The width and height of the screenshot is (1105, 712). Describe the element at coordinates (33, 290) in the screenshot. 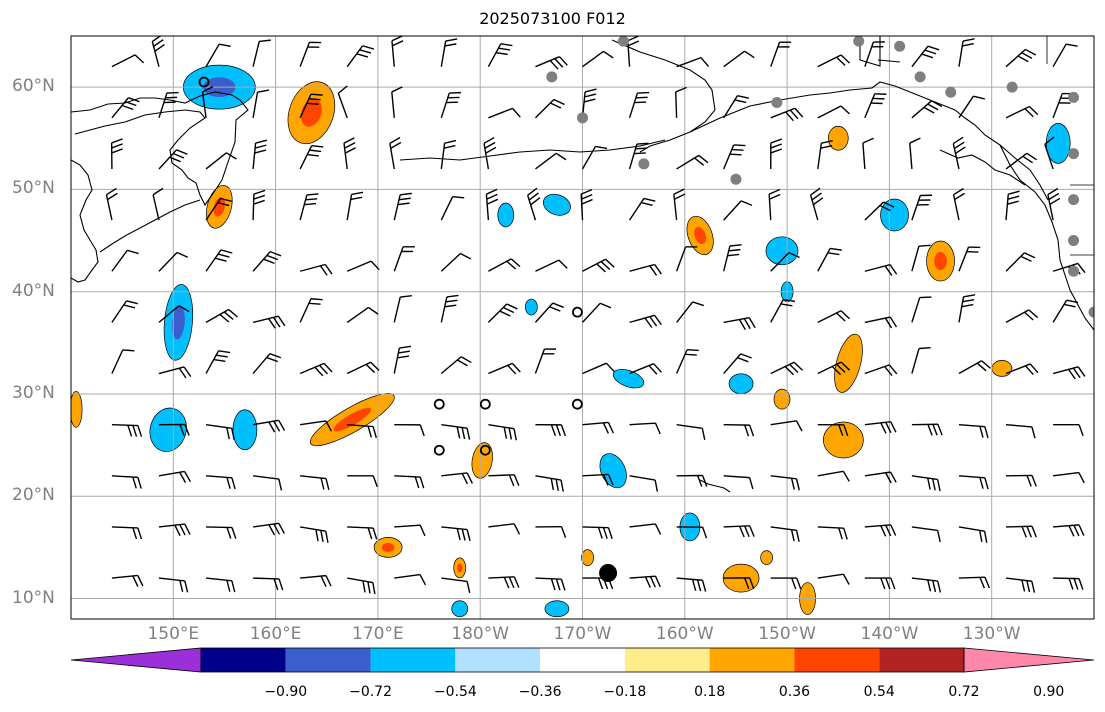

I see `latitude-label: 40°N` at that location.